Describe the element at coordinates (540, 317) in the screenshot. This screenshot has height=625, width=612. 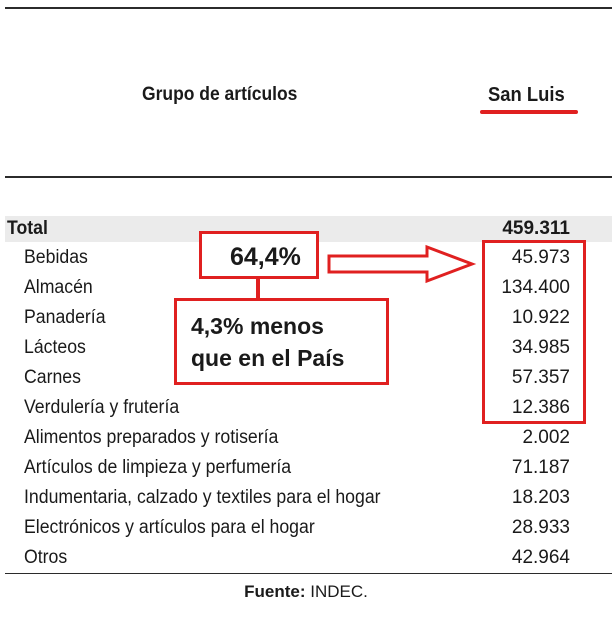
I see `row-value: 10.922` at that location.